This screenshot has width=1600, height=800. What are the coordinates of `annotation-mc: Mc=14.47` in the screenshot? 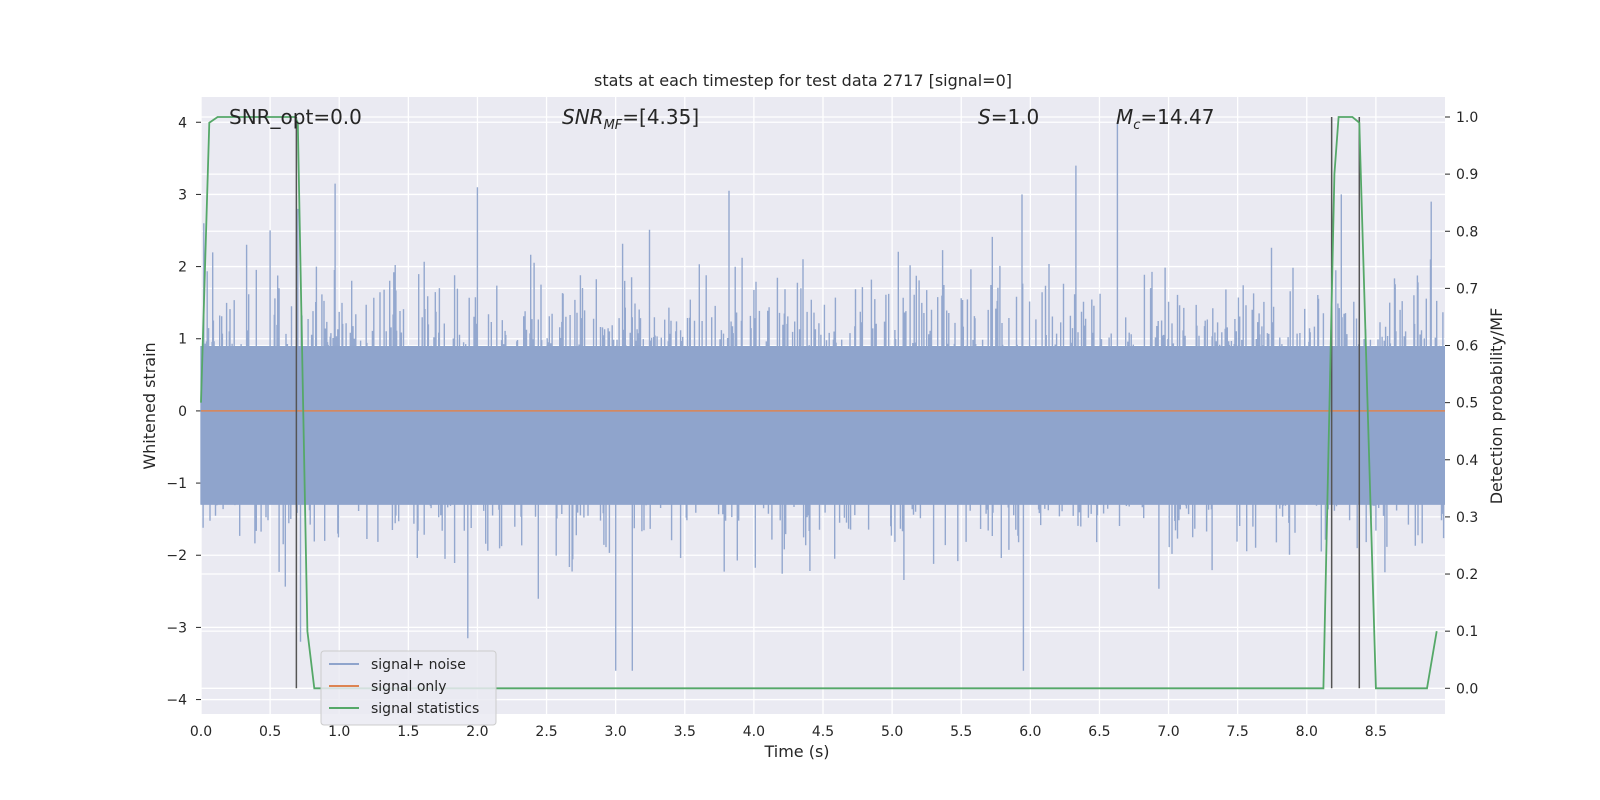 It's located at (1165, 119).